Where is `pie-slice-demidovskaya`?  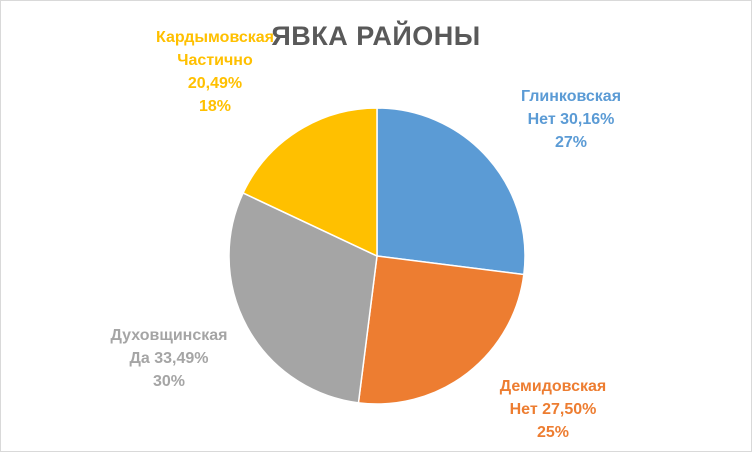
pie-slice-demidovskaya is located at coordinates (441, 330).